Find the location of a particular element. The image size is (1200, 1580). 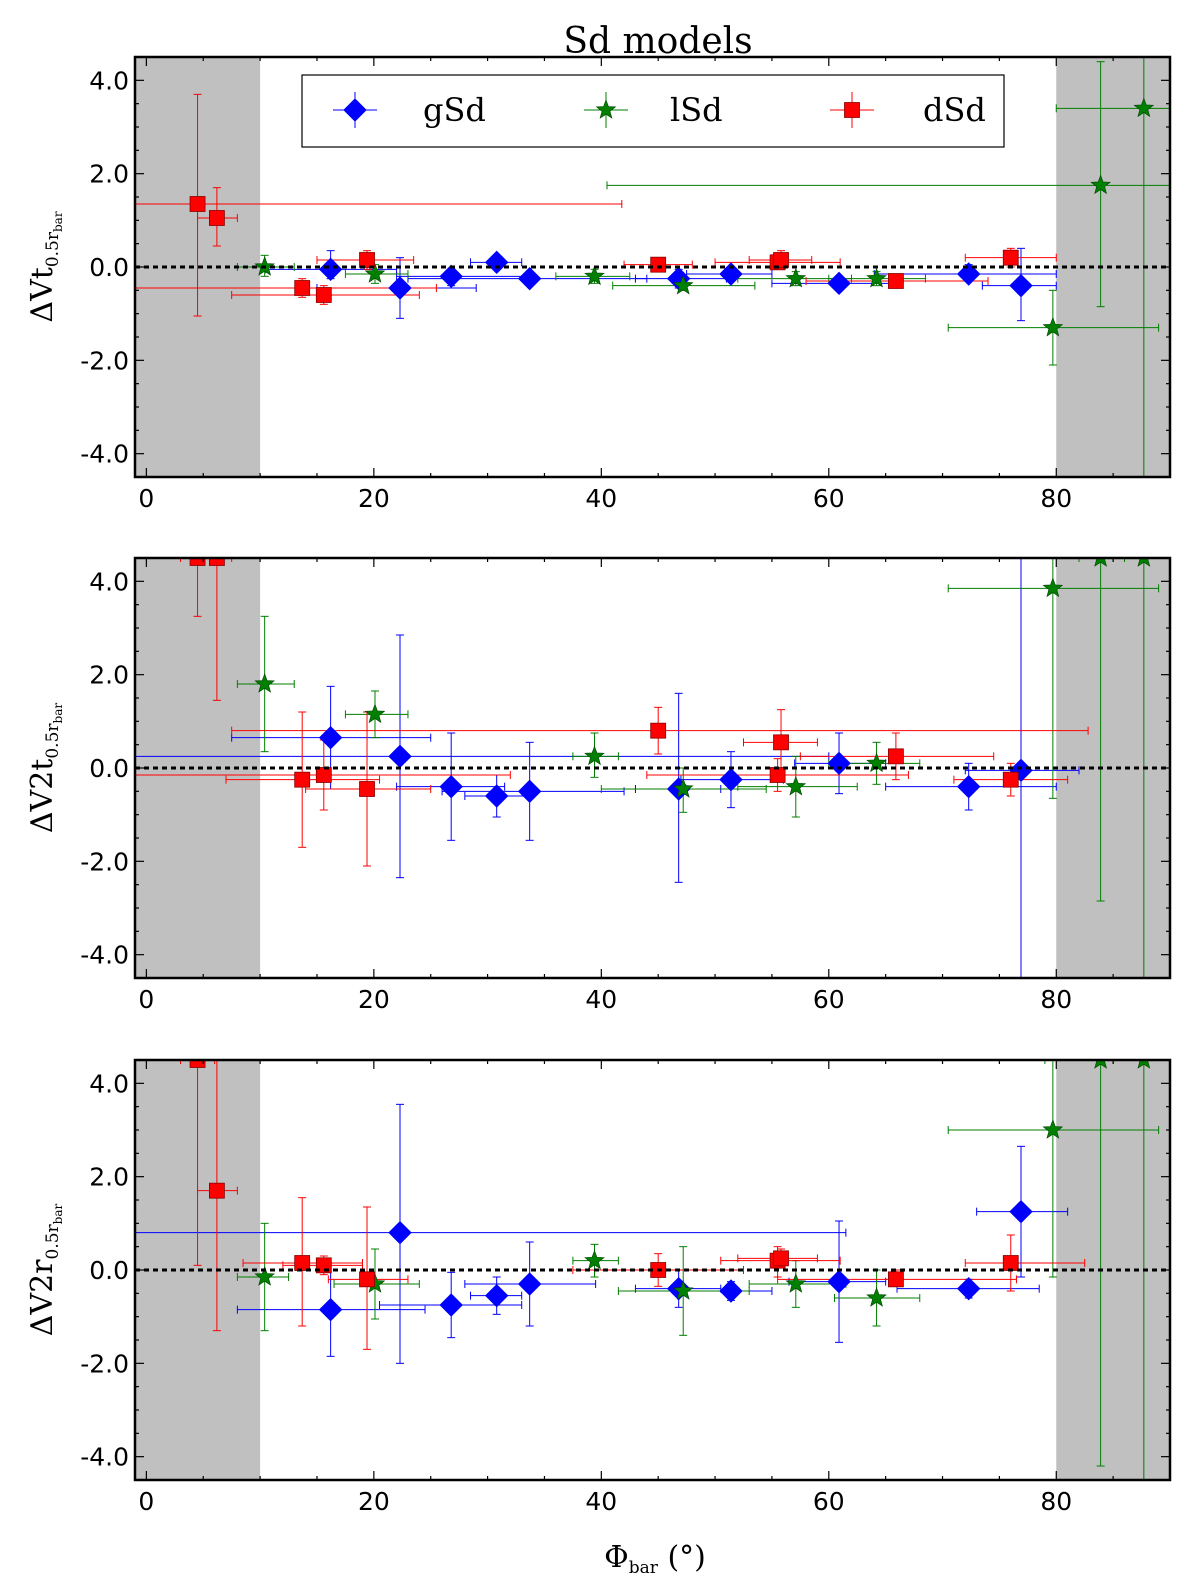

legend-marker-dSd is located at coordinates (852, 110).